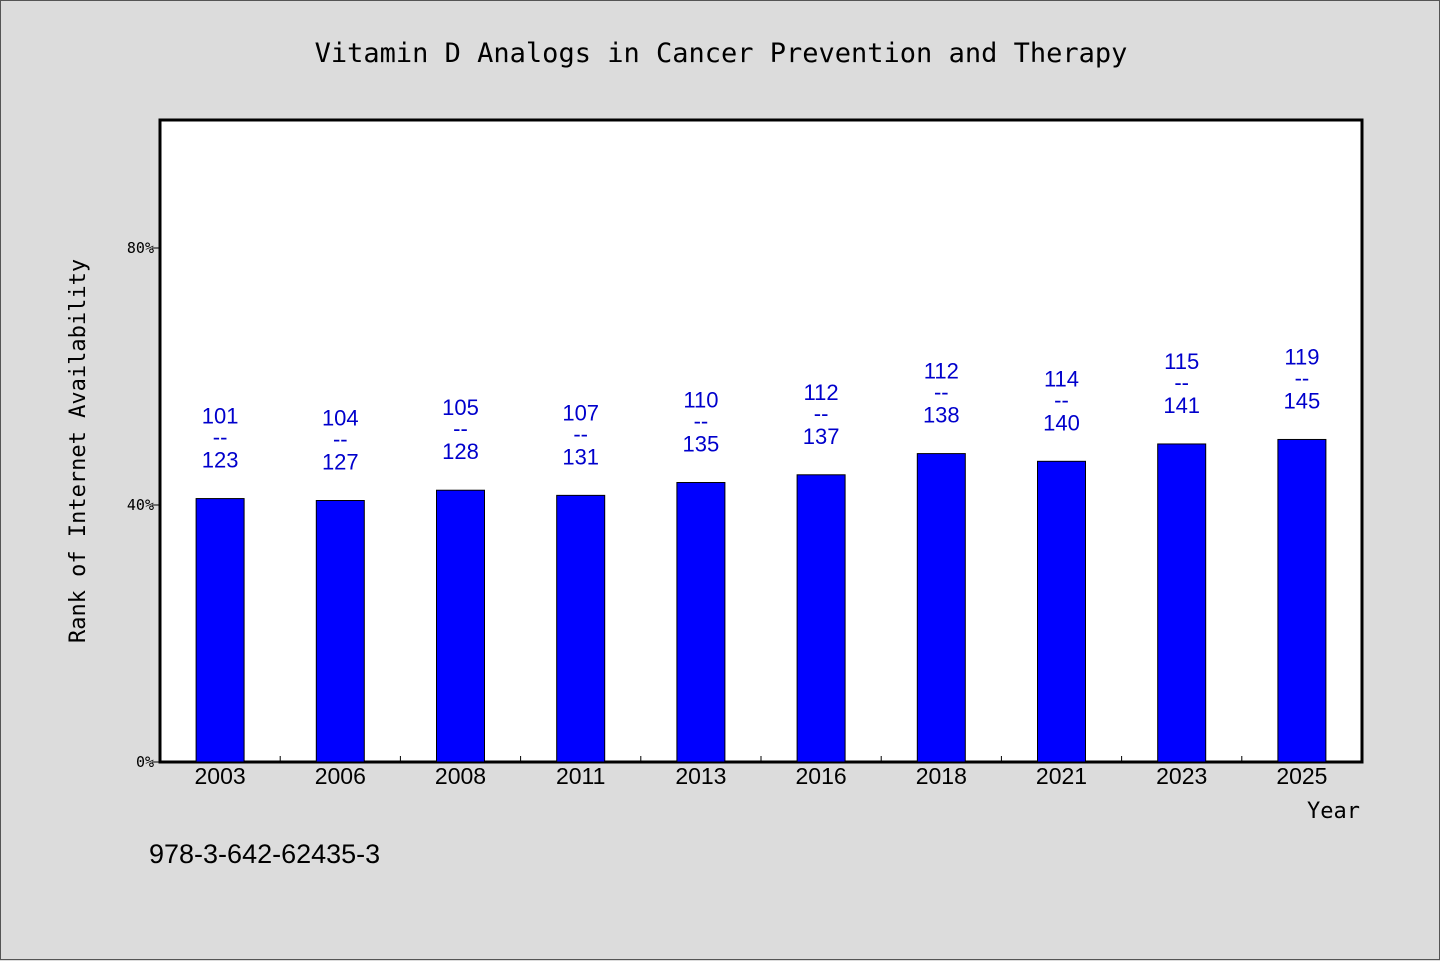 The width and height of the screenshot is (1440, 961). Describe the element at coordinates (1302, 600) in the screenshot. I see `bar-2025` at that location.